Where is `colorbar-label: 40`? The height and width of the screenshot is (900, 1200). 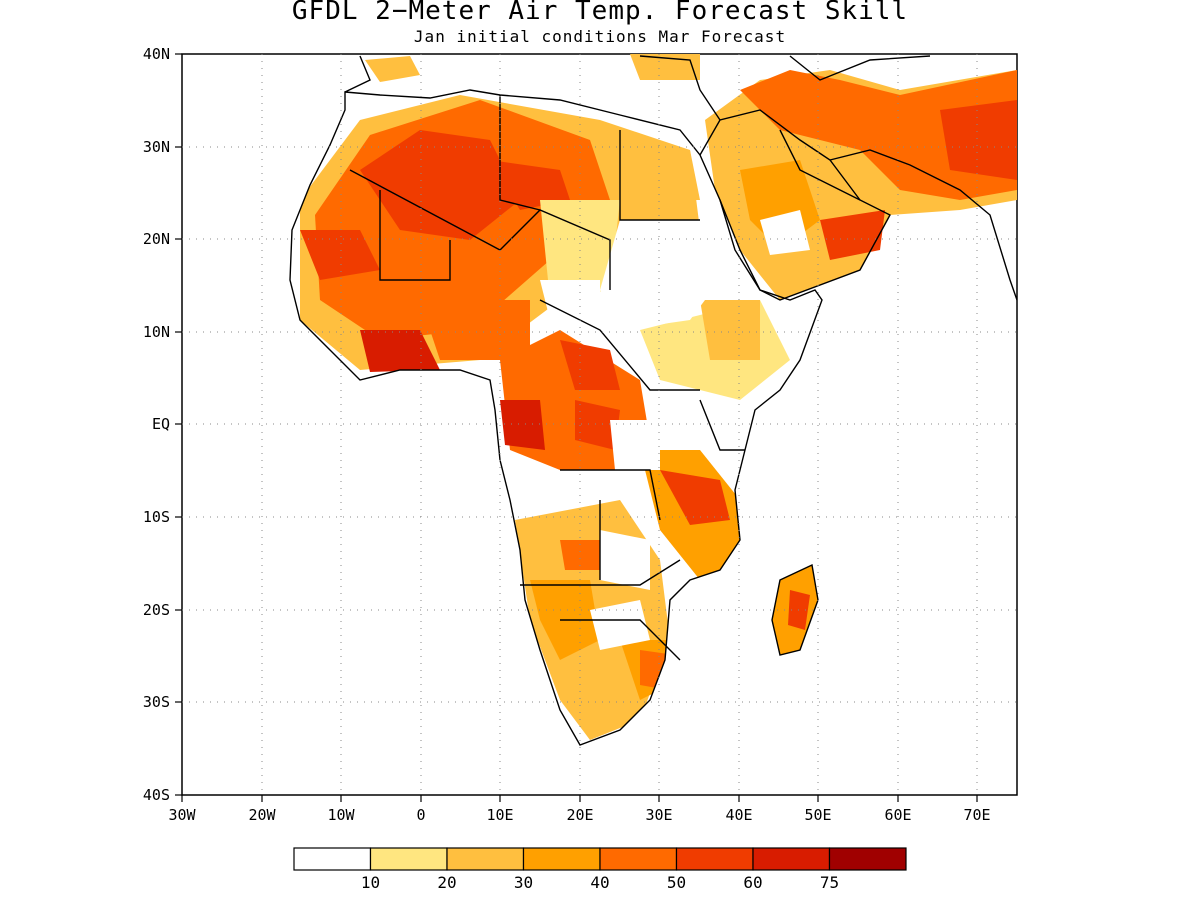 colorbar-label: 40 is located at coordinates (599, 882).